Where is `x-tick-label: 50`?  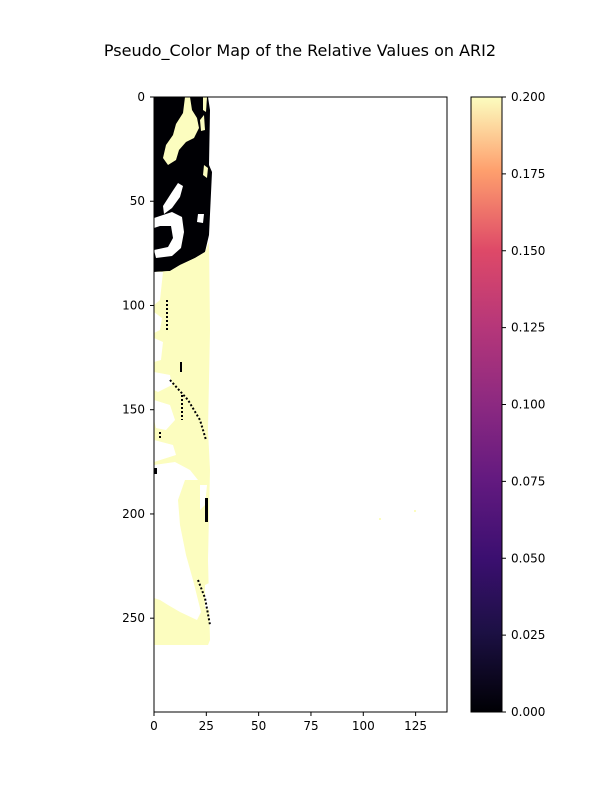 x-tick-label: 50 is located at coordinates (258, 726).